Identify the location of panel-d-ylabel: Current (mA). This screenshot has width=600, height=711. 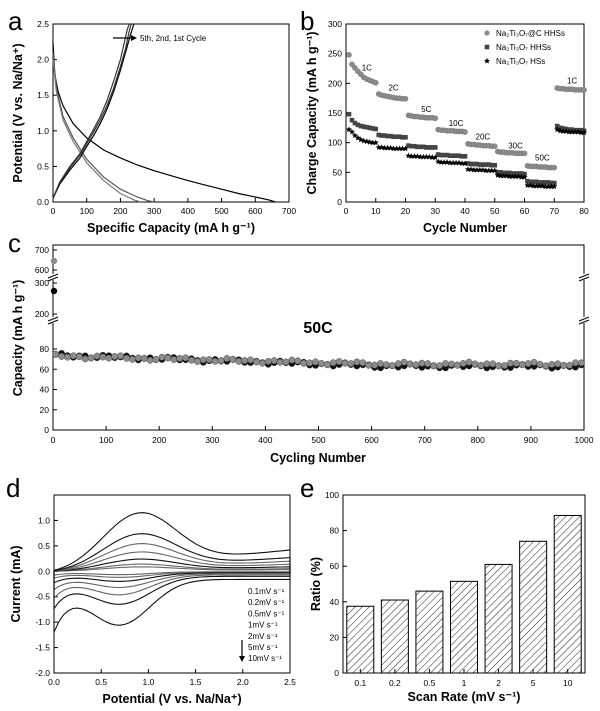
(16, 583).